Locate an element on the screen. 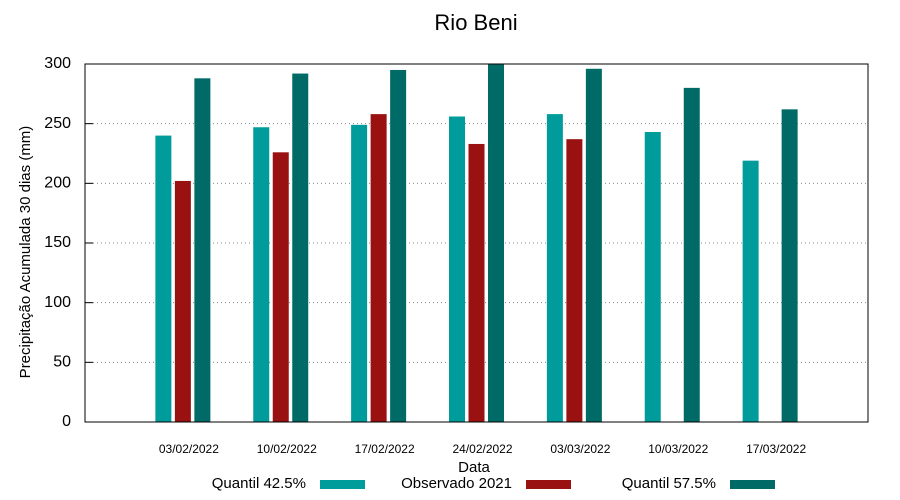 The image size is (900, 500). y-tick-label: 50 is located at coordinates (62, 362).